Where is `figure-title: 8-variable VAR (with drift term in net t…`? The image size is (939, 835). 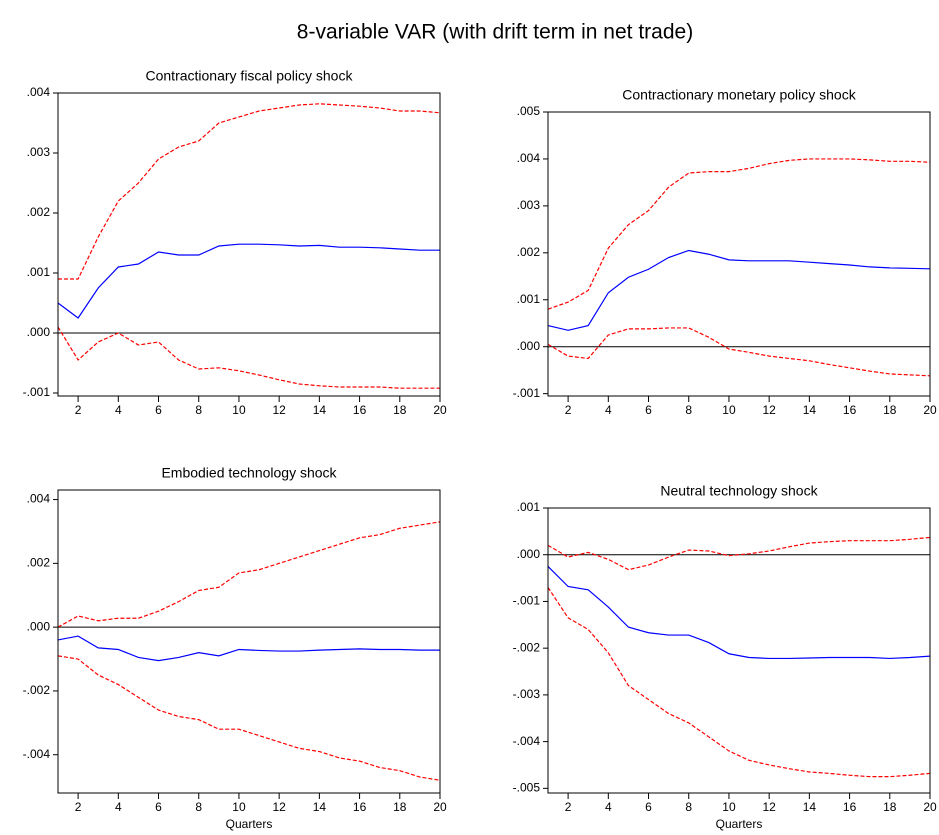 figure-title: 8-variable VAR (with drift term in net t… is located at coordinates (495, 32).